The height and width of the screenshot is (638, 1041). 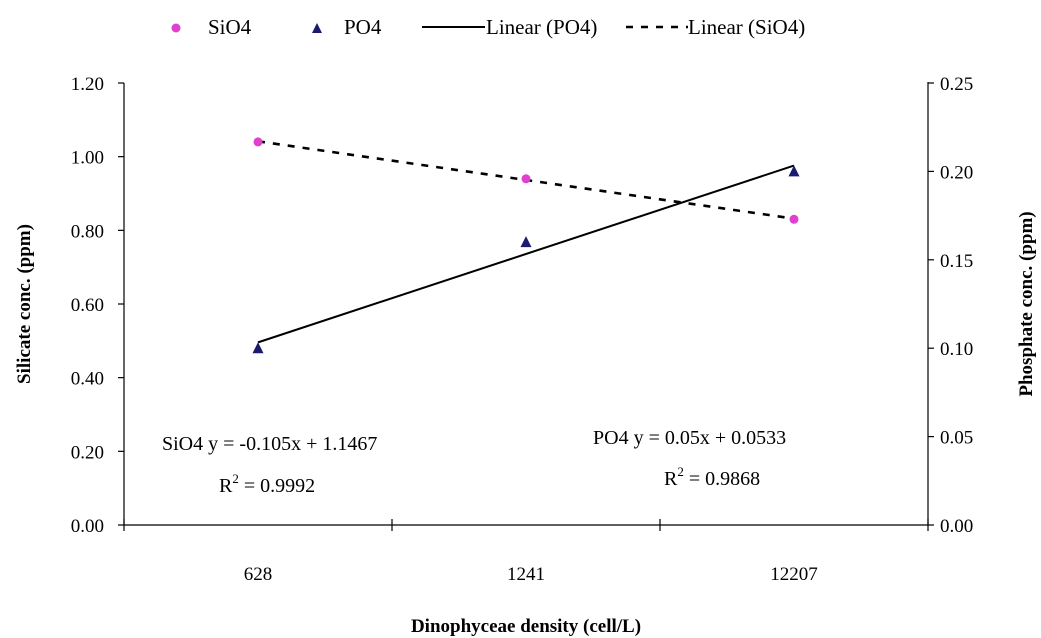 What do you see at coordinates (950, 305) in the screenshot?
I see `right-y-ticks: 0.00 0.05 0.10 0.15 0.20 0.25` at bounding box center [950, 305].